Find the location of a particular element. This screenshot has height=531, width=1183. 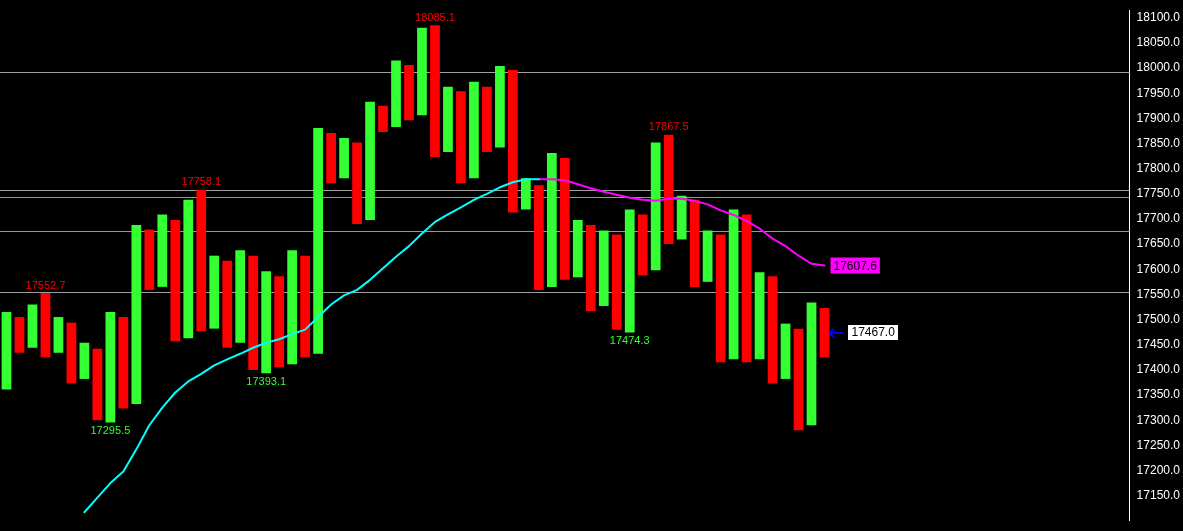

data-label: 17867.5 is located at coordinates (668, 126).